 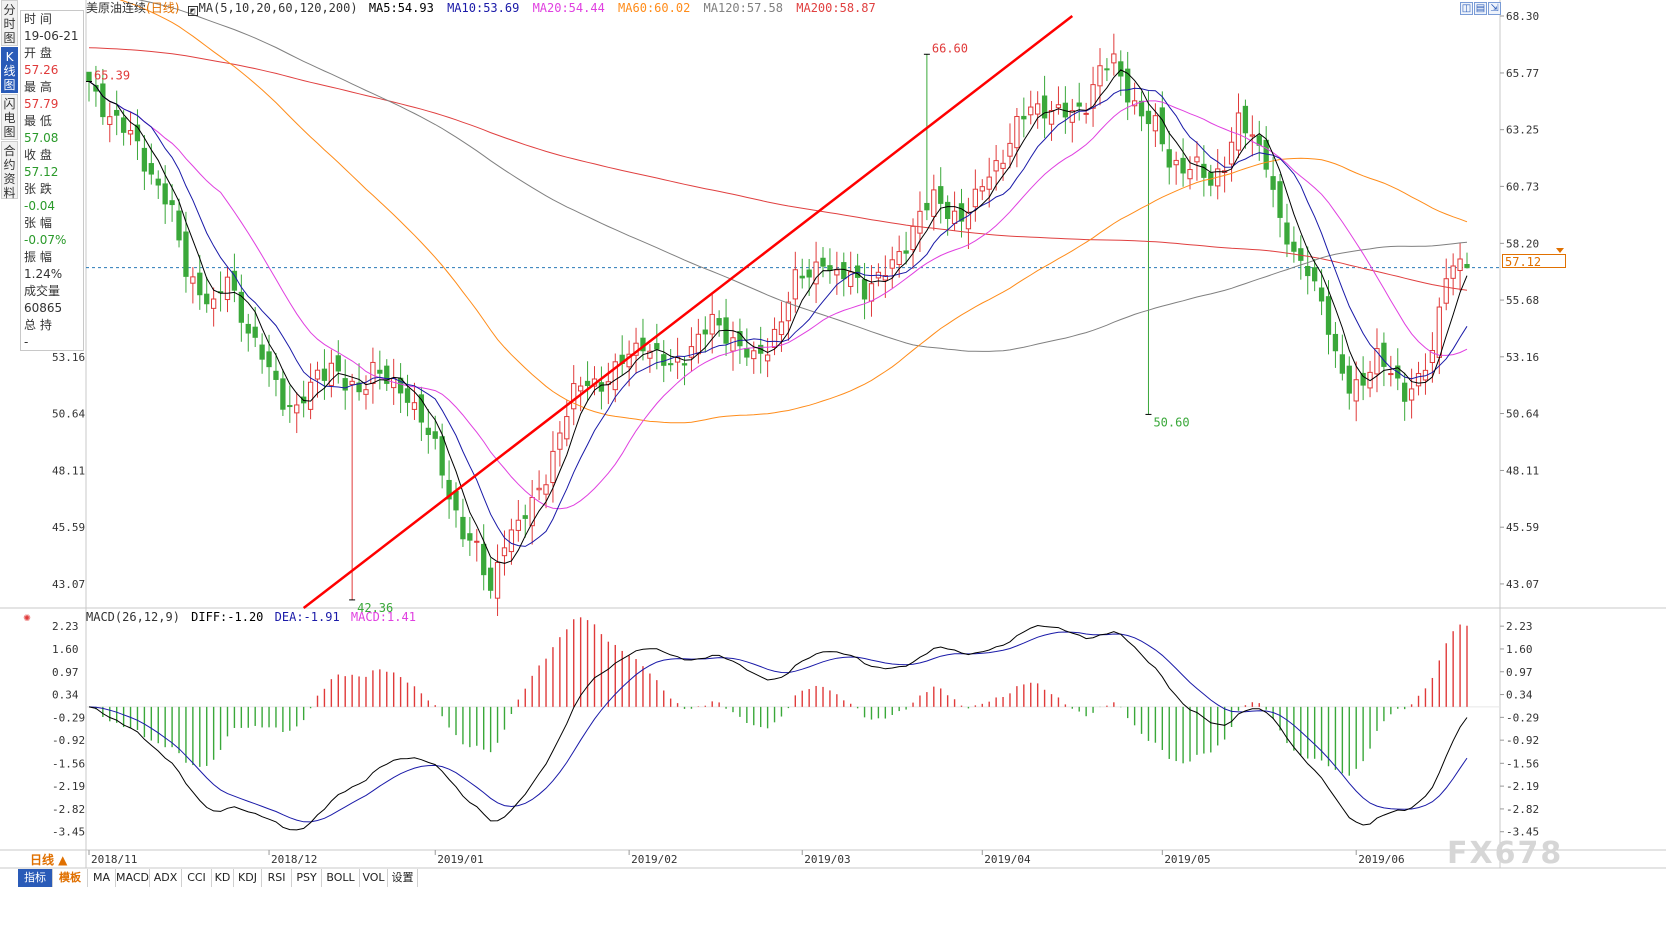 What do you see at coordinates (278, 8) in the screenshot?
I see `ma-params: MA(5,10,20,60,120,200)` at bounding box center [278, 8].